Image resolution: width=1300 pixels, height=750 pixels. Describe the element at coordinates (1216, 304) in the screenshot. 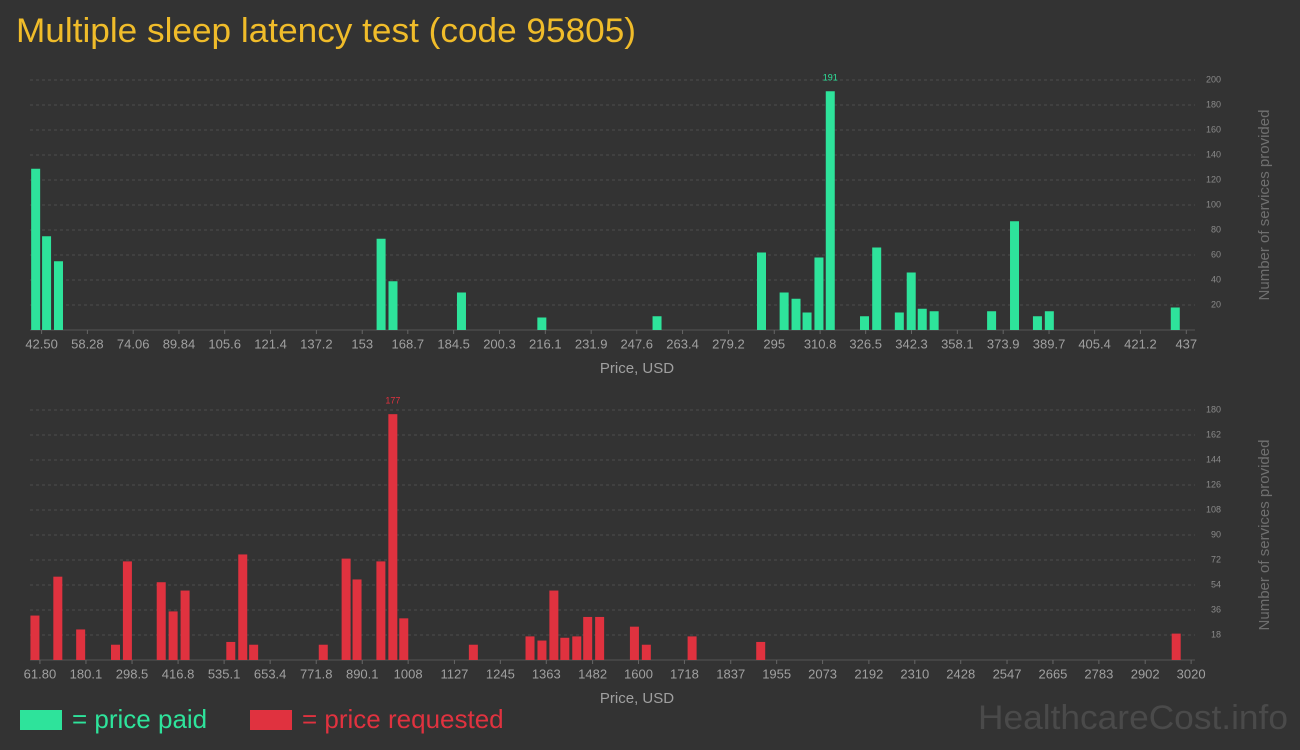

I see `y-tick-label: 20` at that location.